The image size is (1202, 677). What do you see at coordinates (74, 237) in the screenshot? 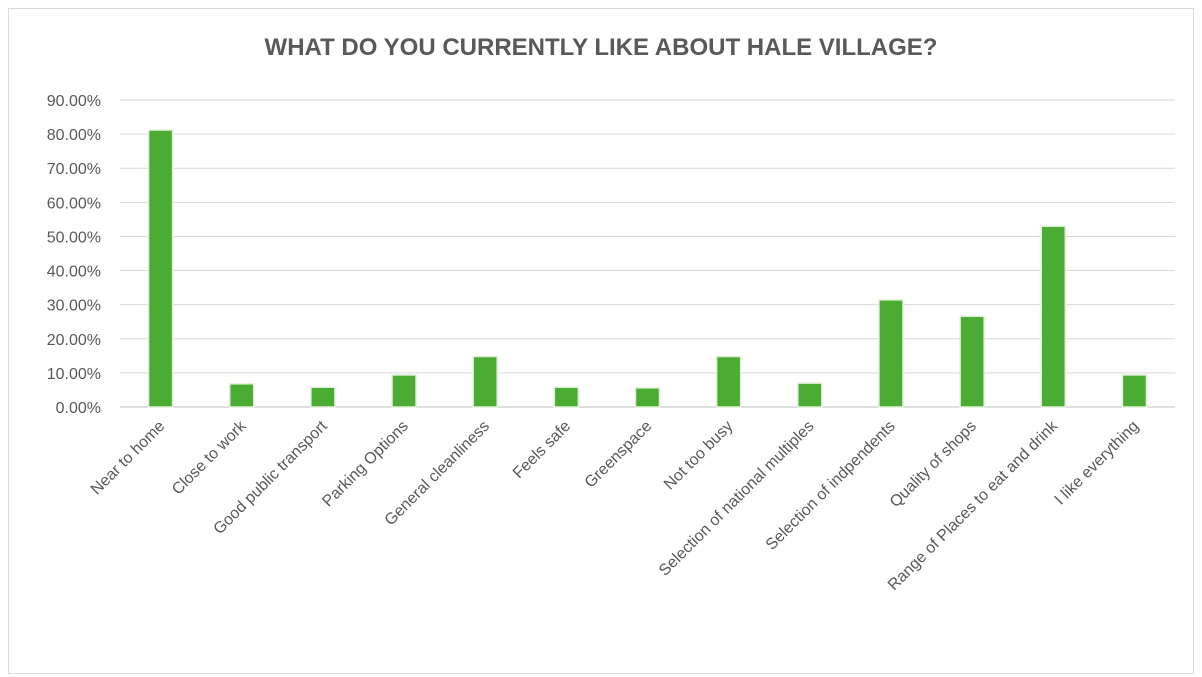
I see `y-tick-label: 50.00%` at bounding box center [74, 237].